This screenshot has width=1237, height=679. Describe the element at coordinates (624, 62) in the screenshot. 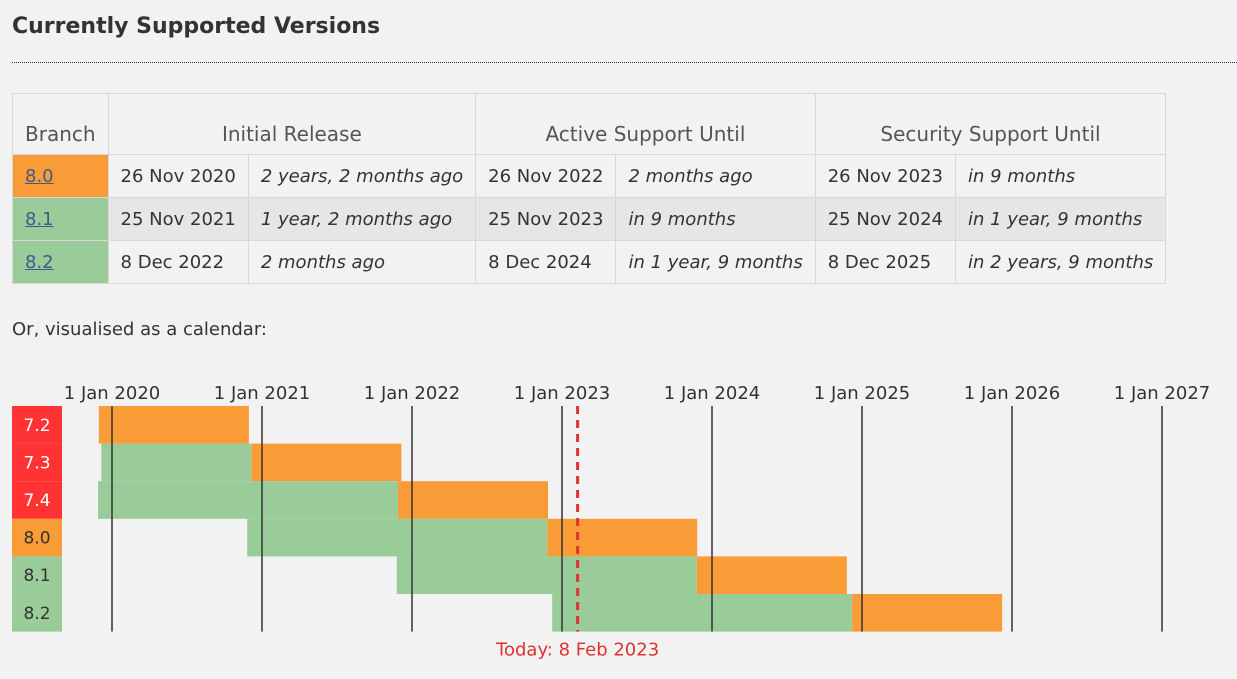

I see `title-divider` at that location.